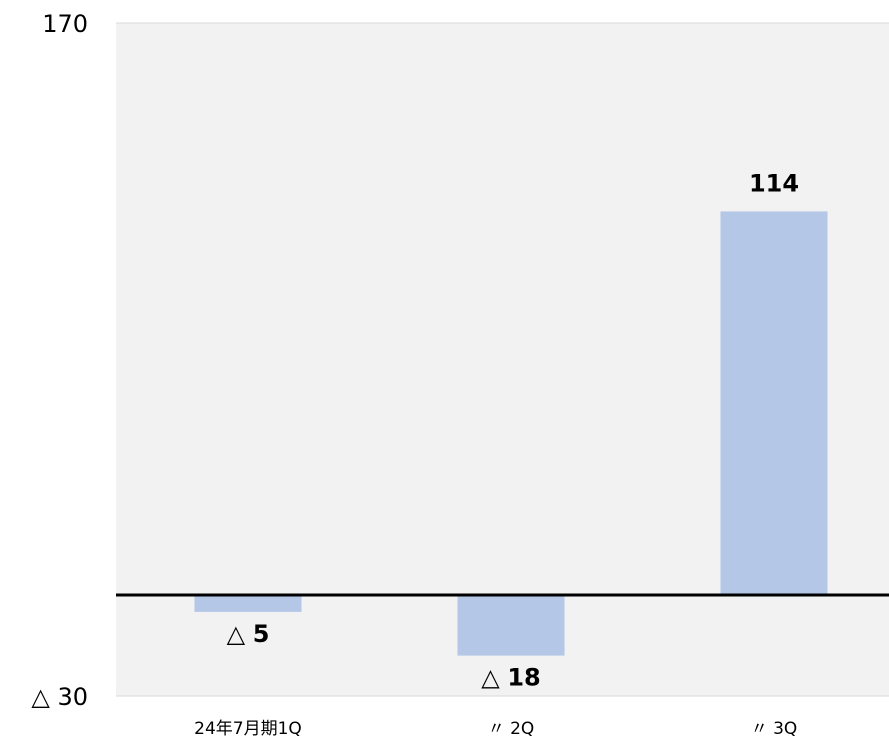  Describe the element at coordinates (65, 24) in the screenshot. I see `y-tick-label-max: 170` at that location.